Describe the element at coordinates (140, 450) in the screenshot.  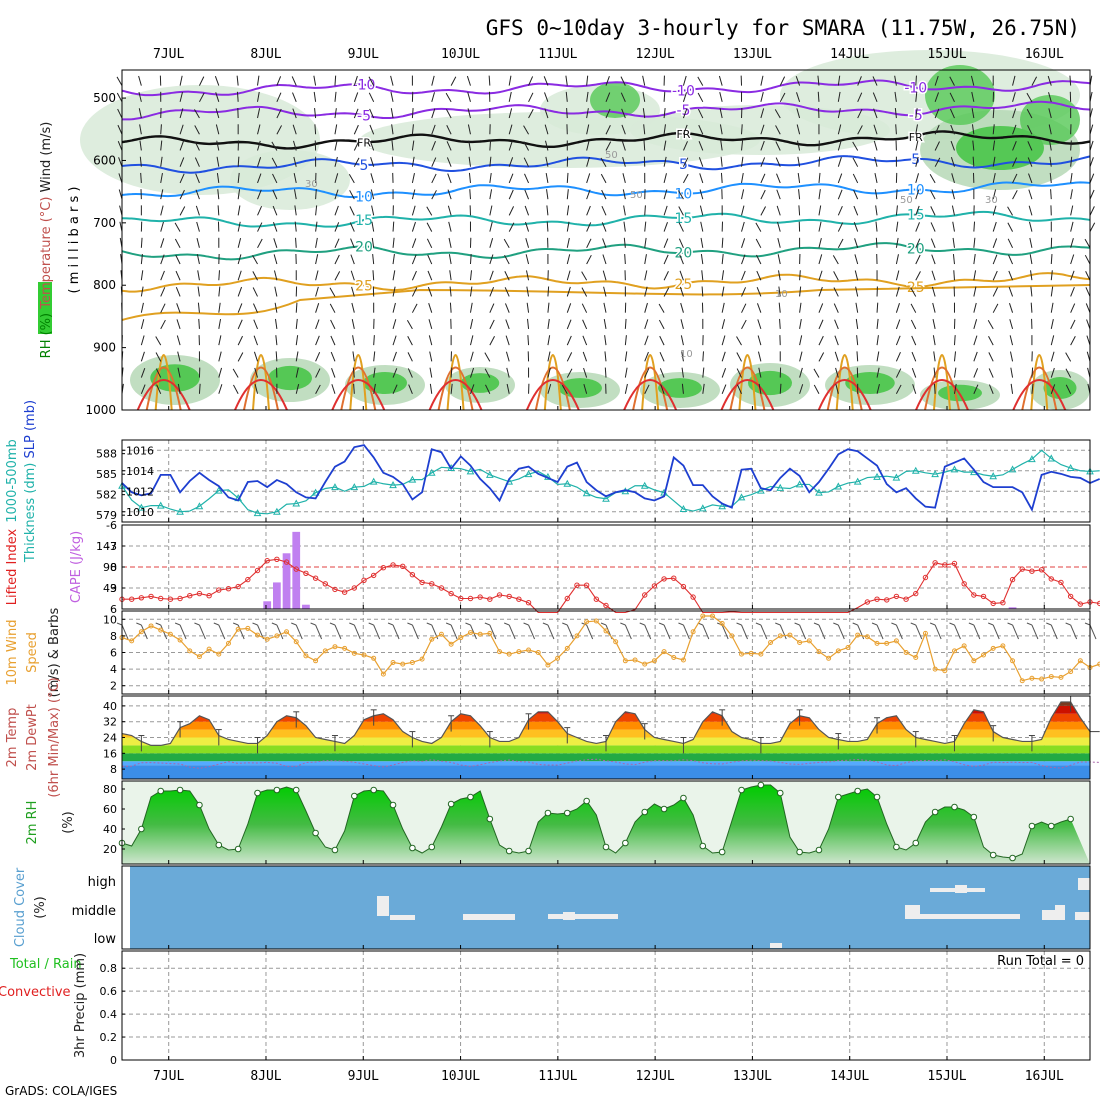
I see `y-tick-label: 1016` at that location.